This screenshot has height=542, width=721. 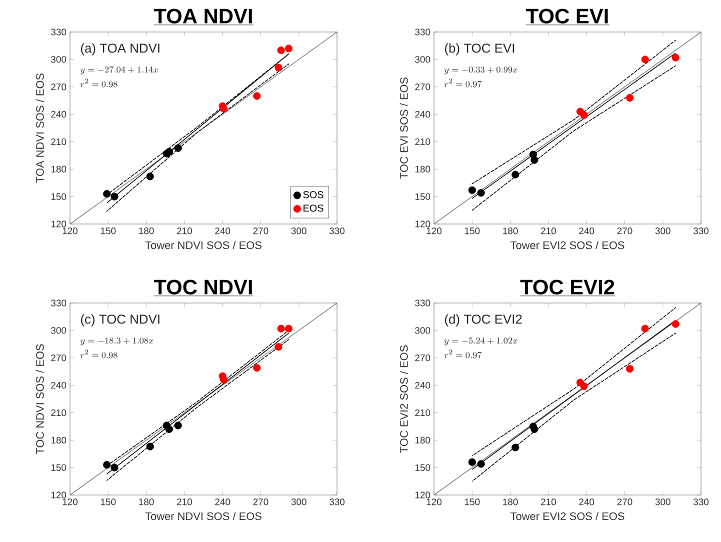 What do you see at coordinates (120, 49) in the screenshot?
I see `annotation: (a) TOA NDVI` at bounding box center [120, 49].